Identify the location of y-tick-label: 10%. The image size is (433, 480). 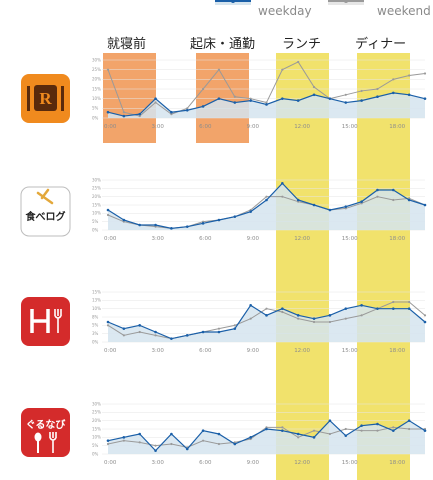
(96, 213).